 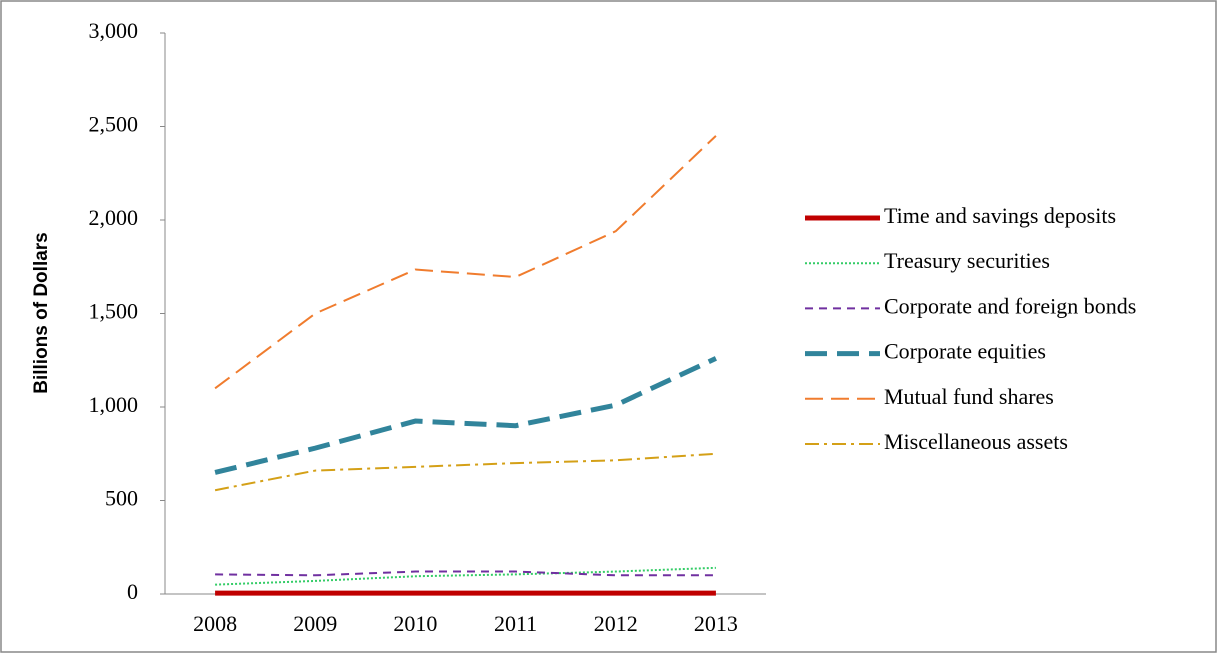 What do you see at coordinates (114, 30) in the screenshot?
I see `y-tick-label: 3,000` at bounding box center [114, 30].